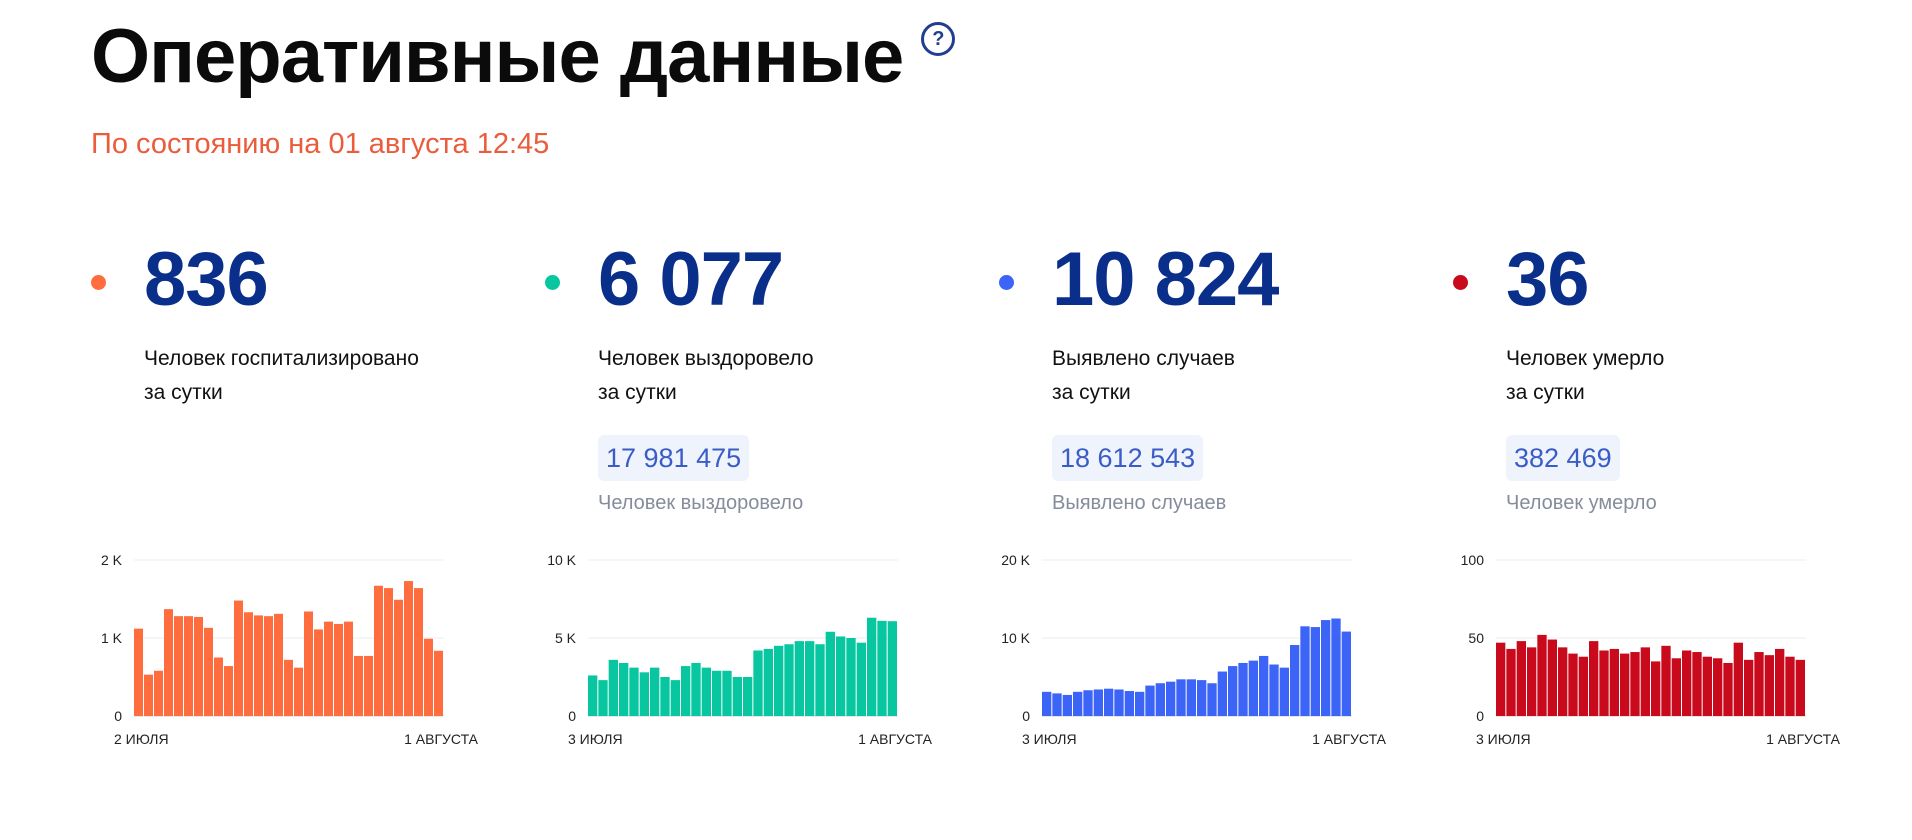  I want to click on daily-description: Человек выздоровело за сутки, so click(788, 376).